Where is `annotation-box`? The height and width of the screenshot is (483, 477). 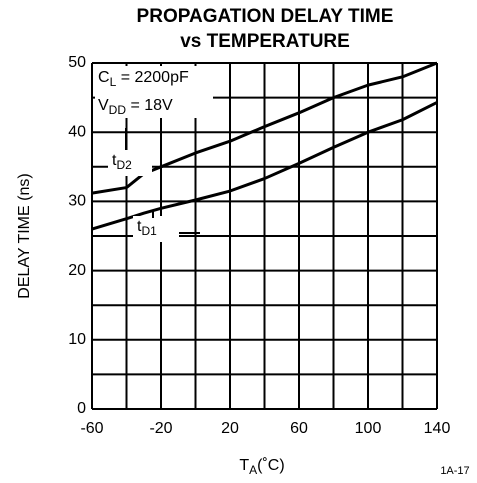
annotation-box is located at coordinates (154, 92).